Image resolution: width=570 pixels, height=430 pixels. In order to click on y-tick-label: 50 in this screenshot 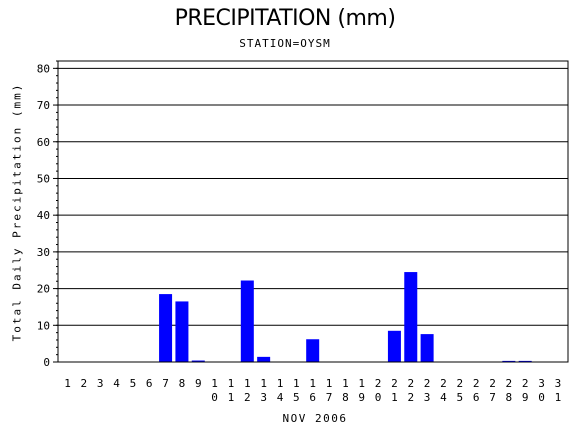, I will do `click(43, 178)`.